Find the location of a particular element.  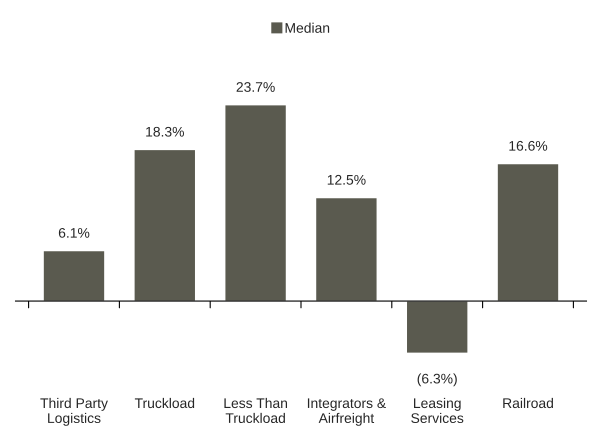

x-tick-label: Leasing Services is located at coordinates (437, 411).